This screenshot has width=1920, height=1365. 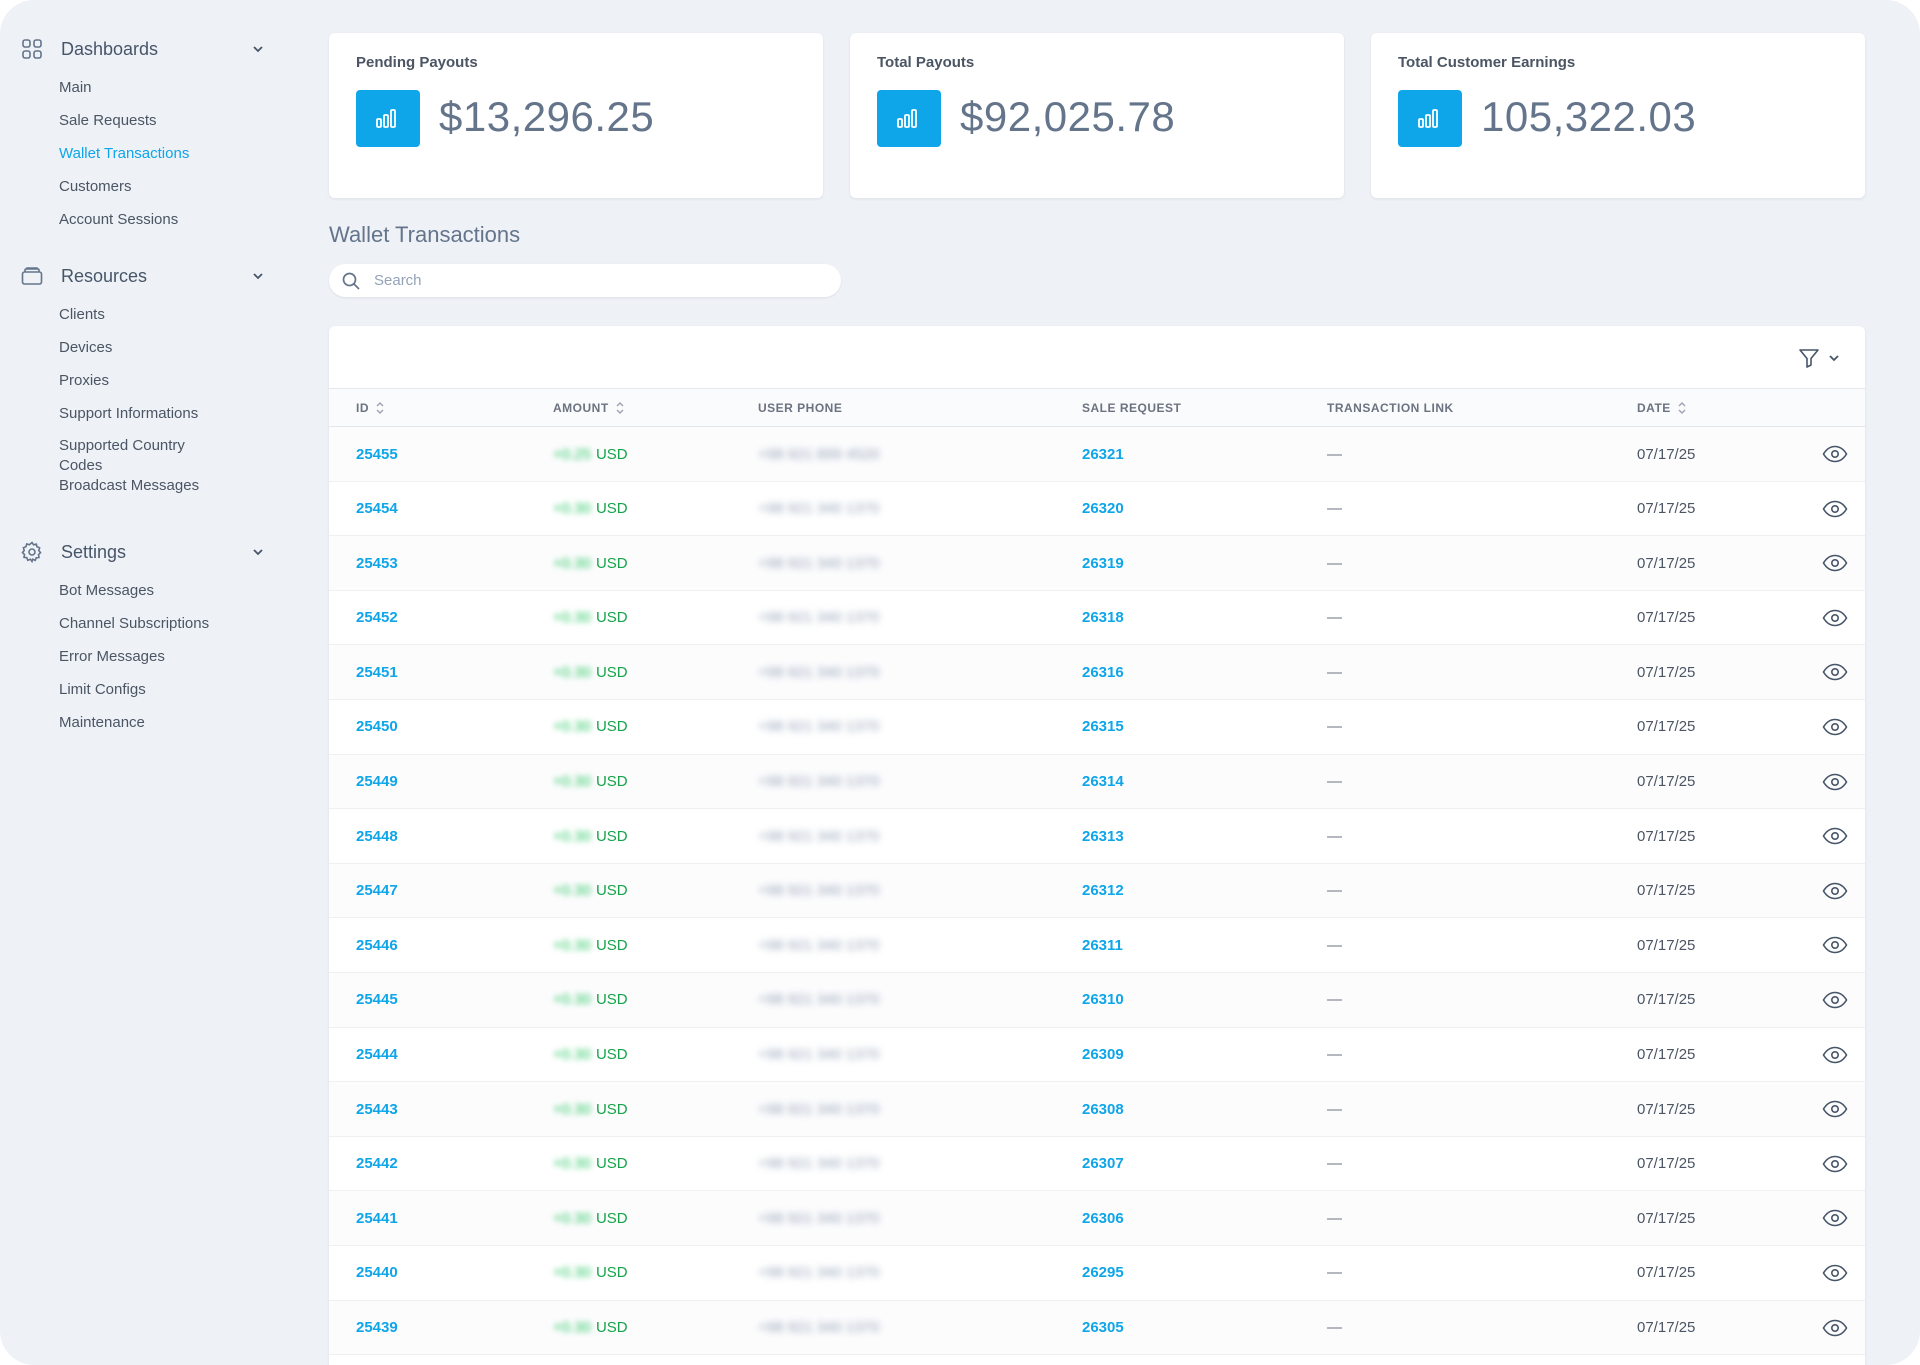 What do you see at coordinates (134, 623) in the screenshot?
I see `sidebar-item-channel-subscriptions: Channel Subscriptions` at bounding box center [134, 623].